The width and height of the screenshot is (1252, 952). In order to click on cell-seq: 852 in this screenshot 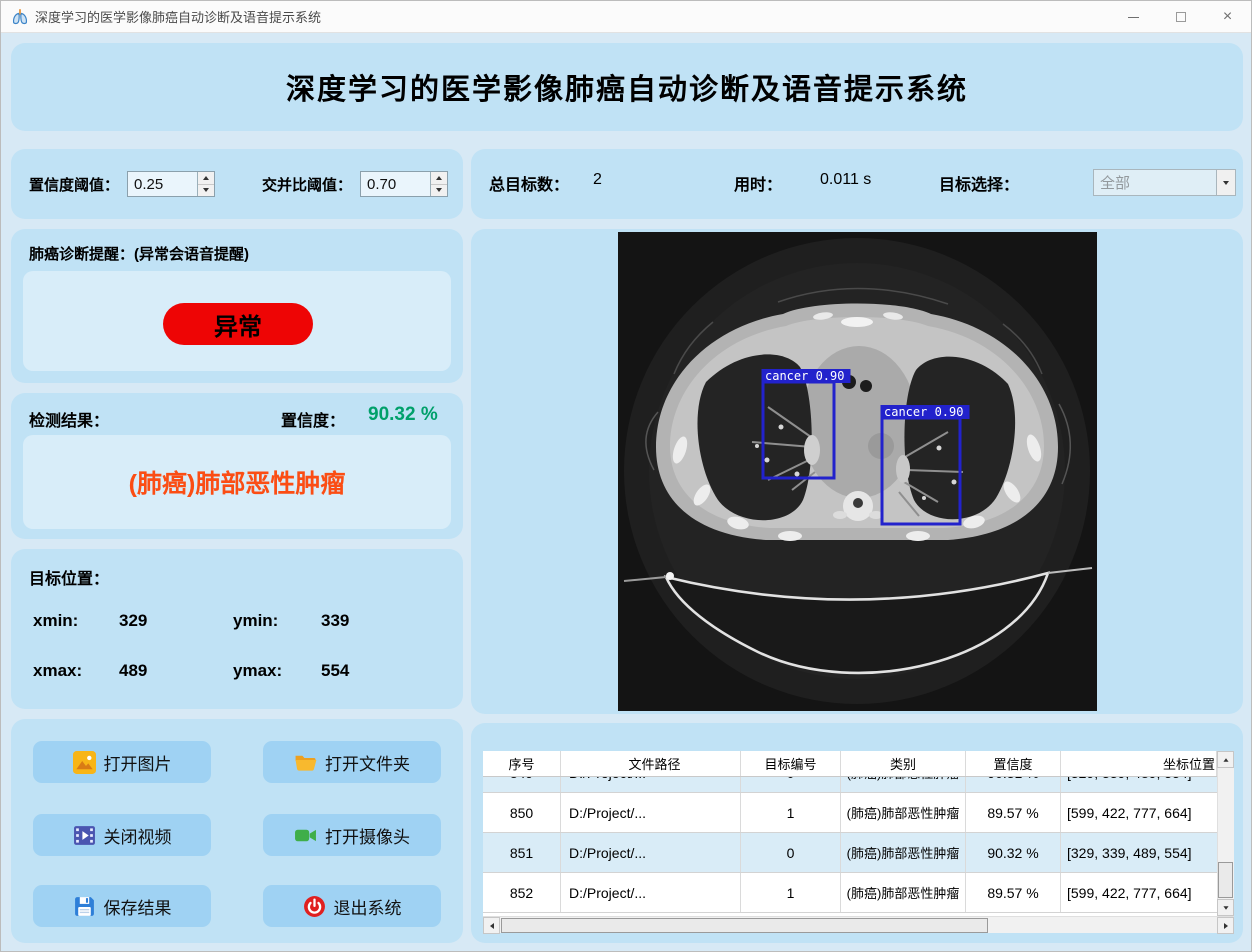, I will do `click(522, 892)`.